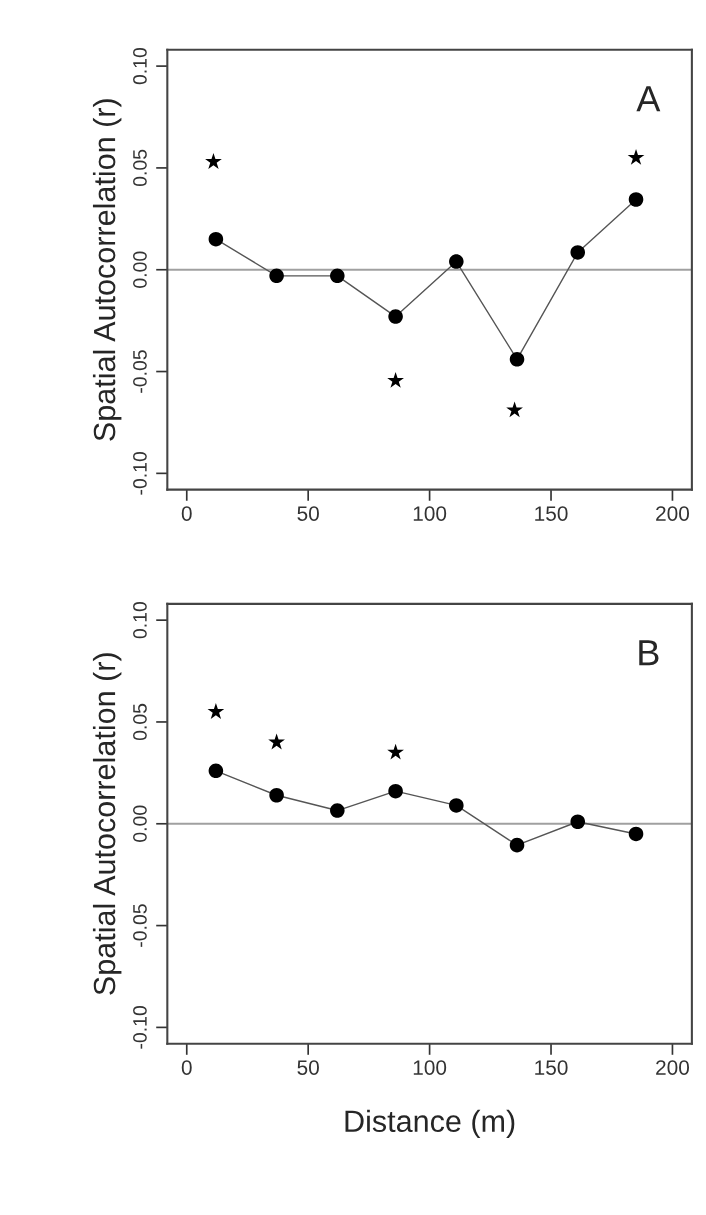  I want to click on annotation: B, so click(649, 653).